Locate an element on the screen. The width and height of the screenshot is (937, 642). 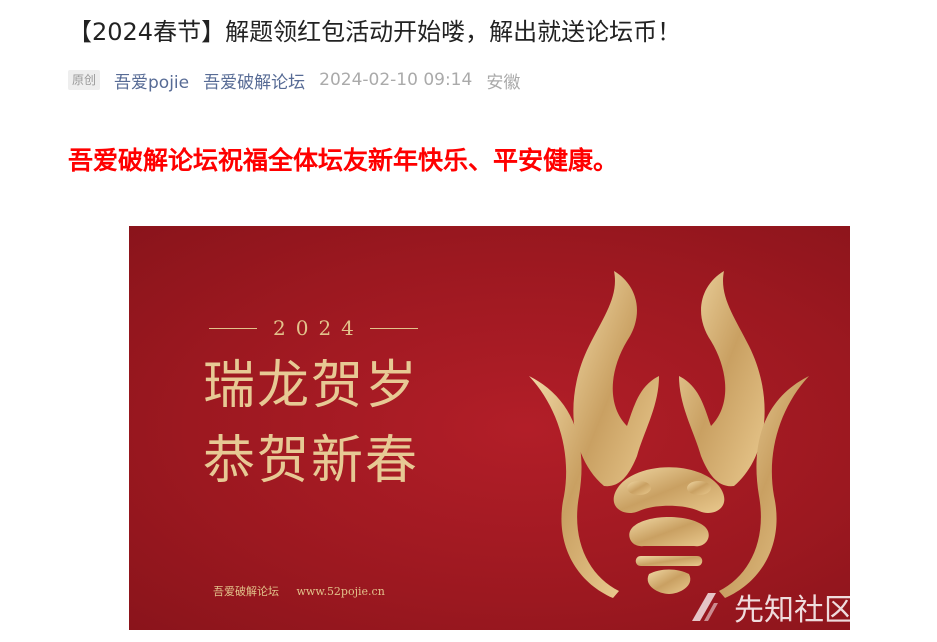
banner-footer: 吾爱破解论坛 www.52pojie.cn is located at coordinates (306, 591).